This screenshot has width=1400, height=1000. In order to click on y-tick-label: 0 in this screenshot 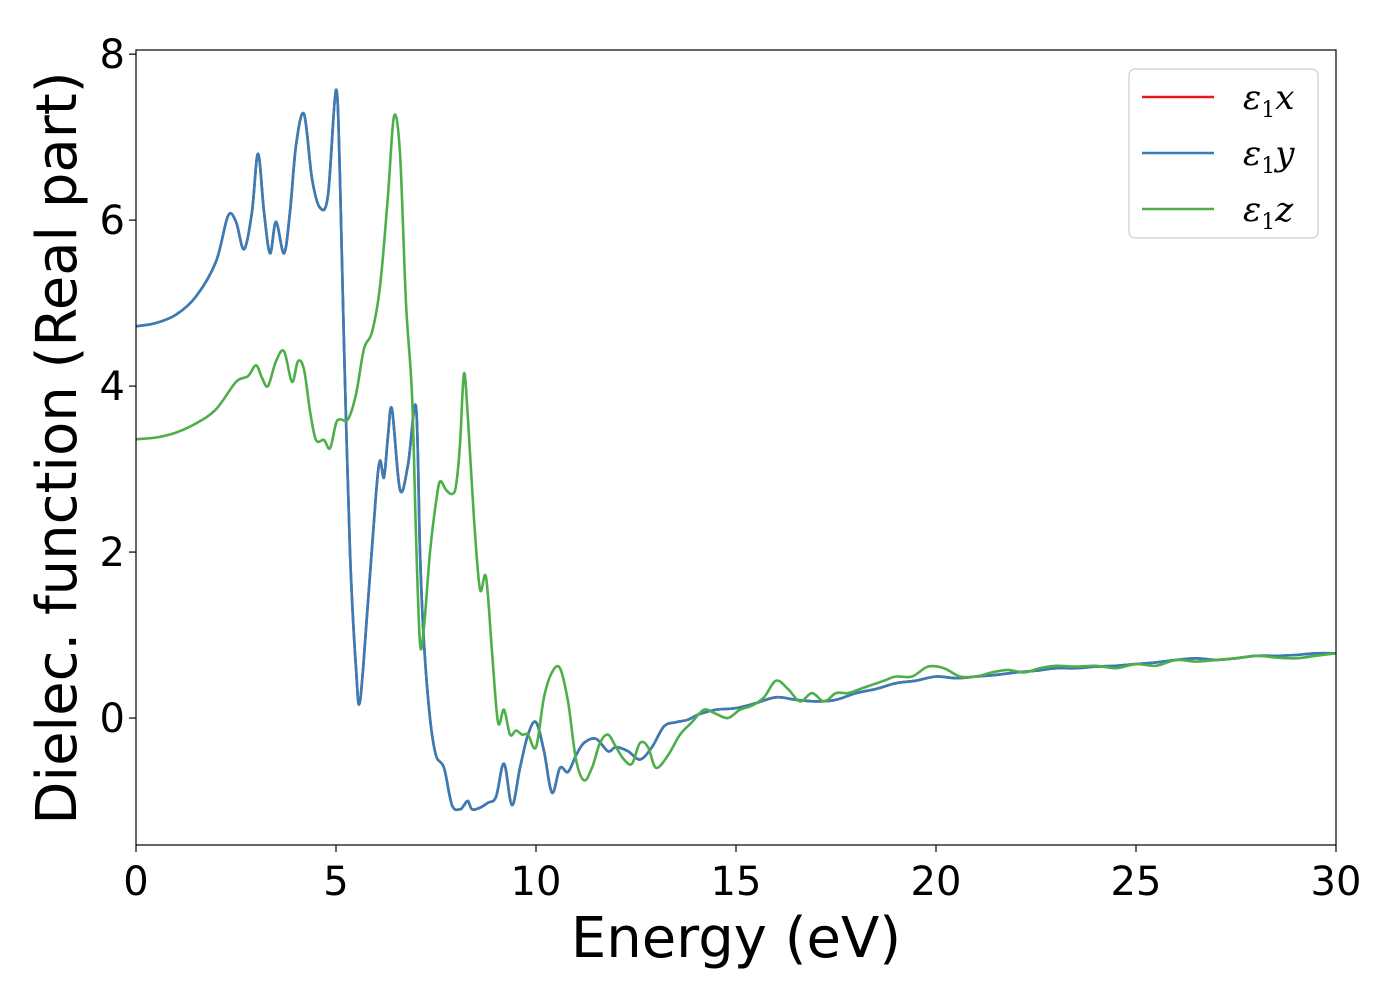, I will do `click(112, 719)`.